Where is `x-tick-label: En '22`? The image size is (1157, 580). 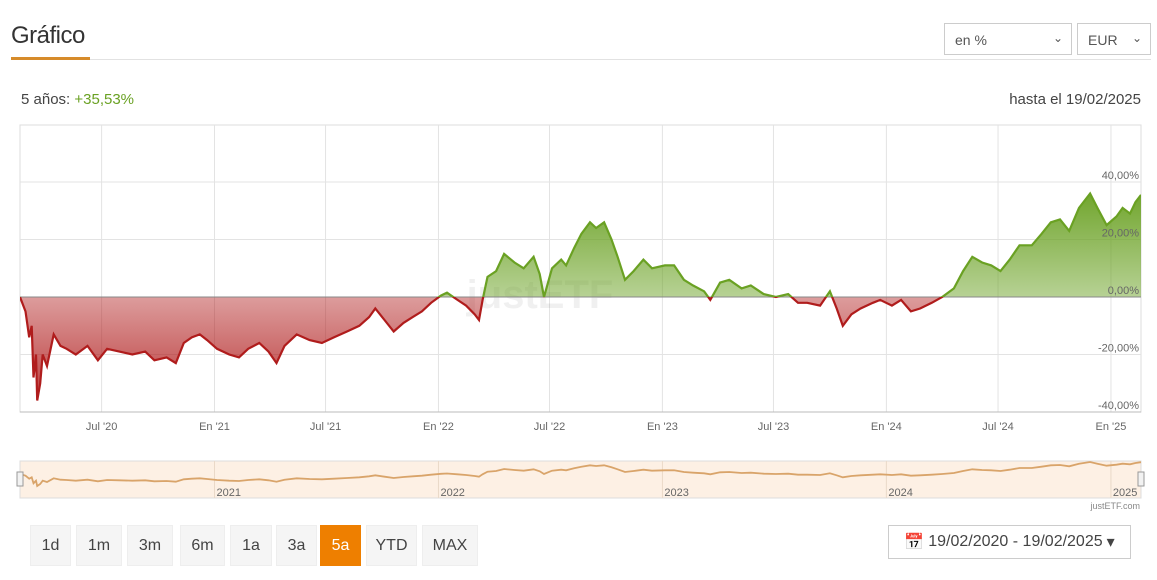
x-tick-label: En '22 is located at coordinates (438, 427).